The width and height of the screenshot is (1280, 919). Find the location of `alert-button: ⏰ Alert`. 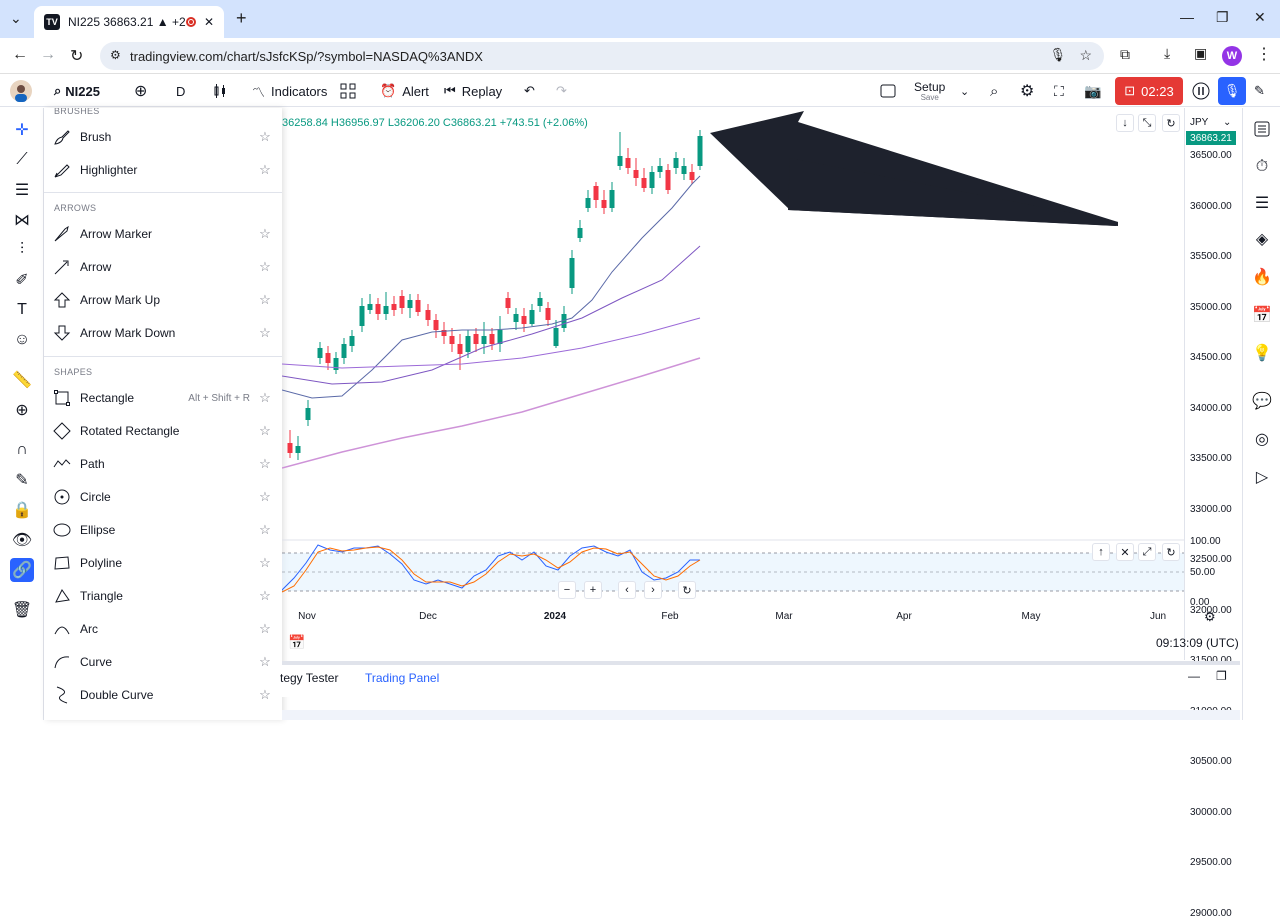

alert-button: ⏰ Alert is located at coordinates (404, 91).